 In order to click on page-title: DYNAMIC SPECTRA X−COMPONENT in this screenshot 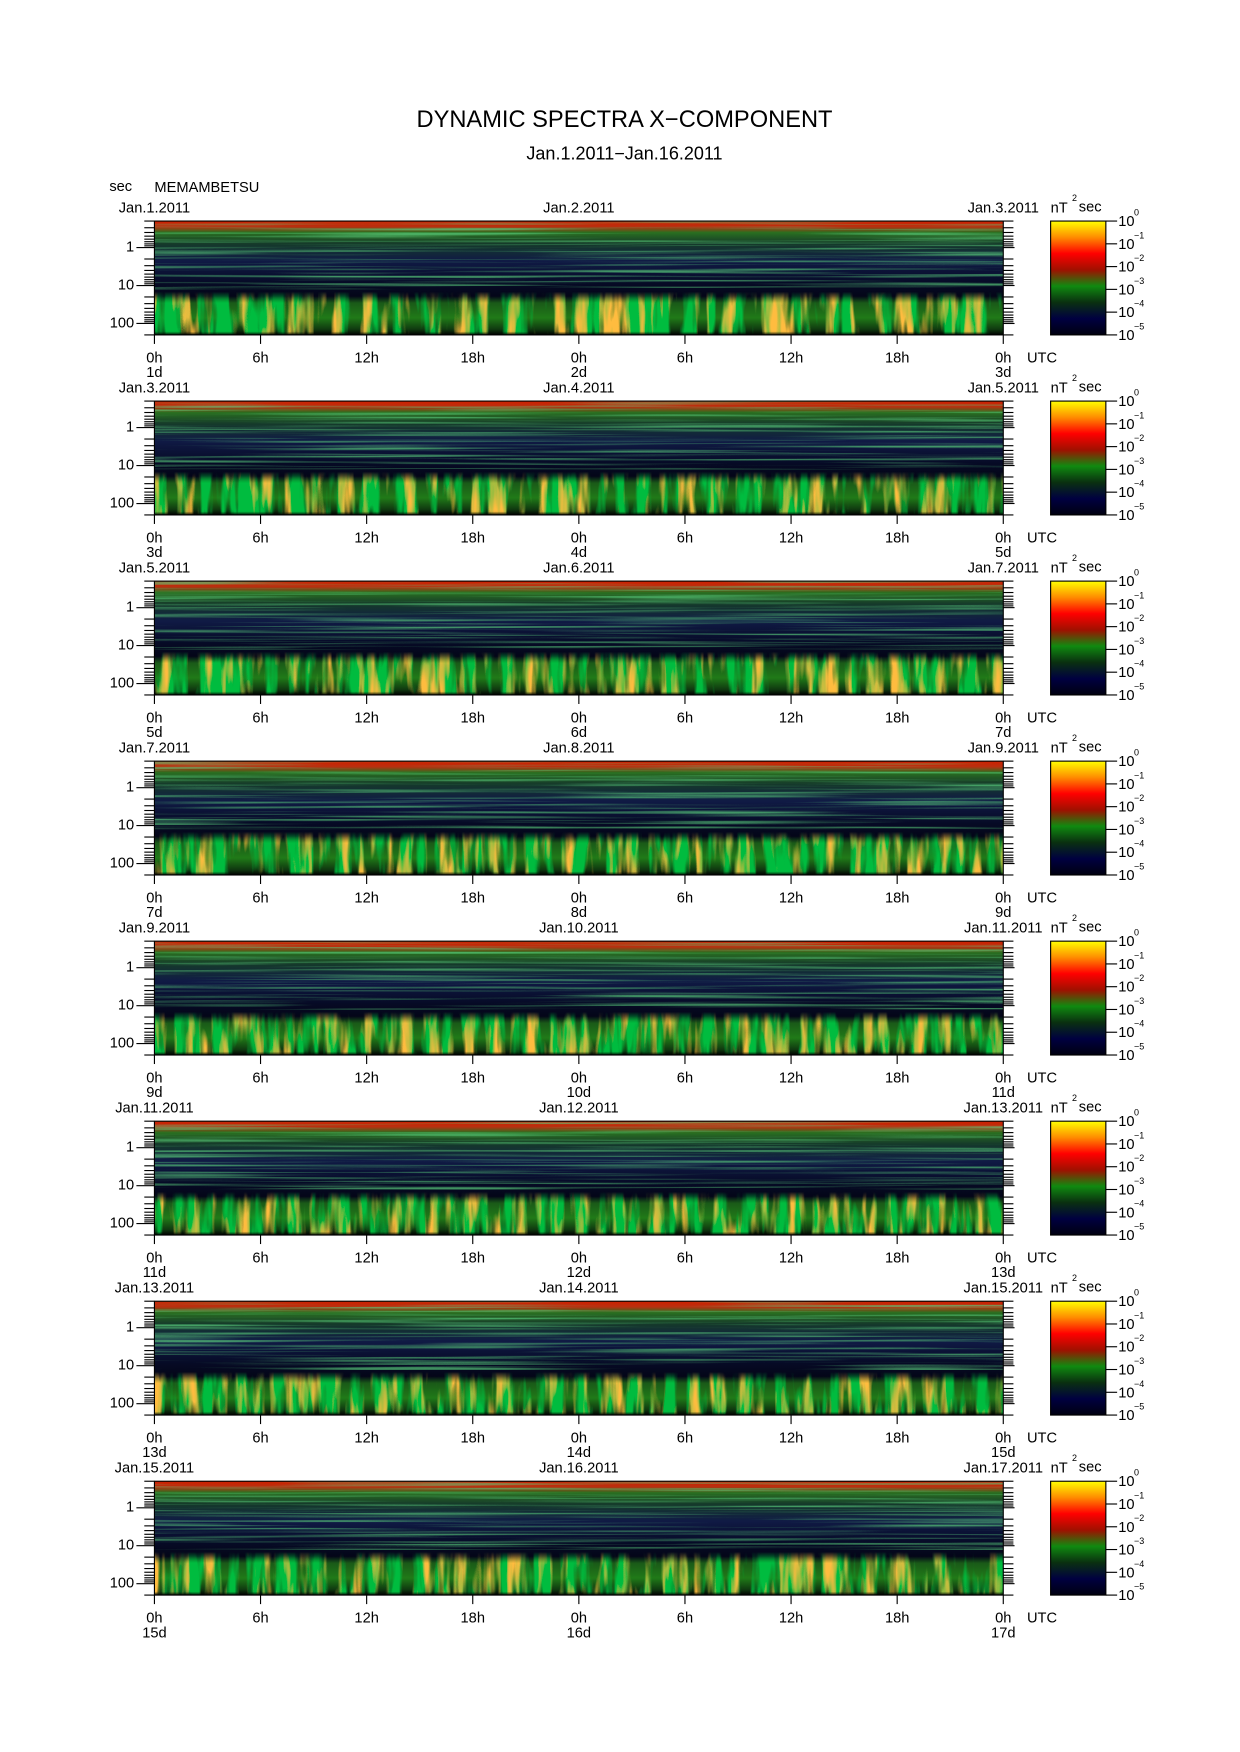, I will do `click(624, 120)`.